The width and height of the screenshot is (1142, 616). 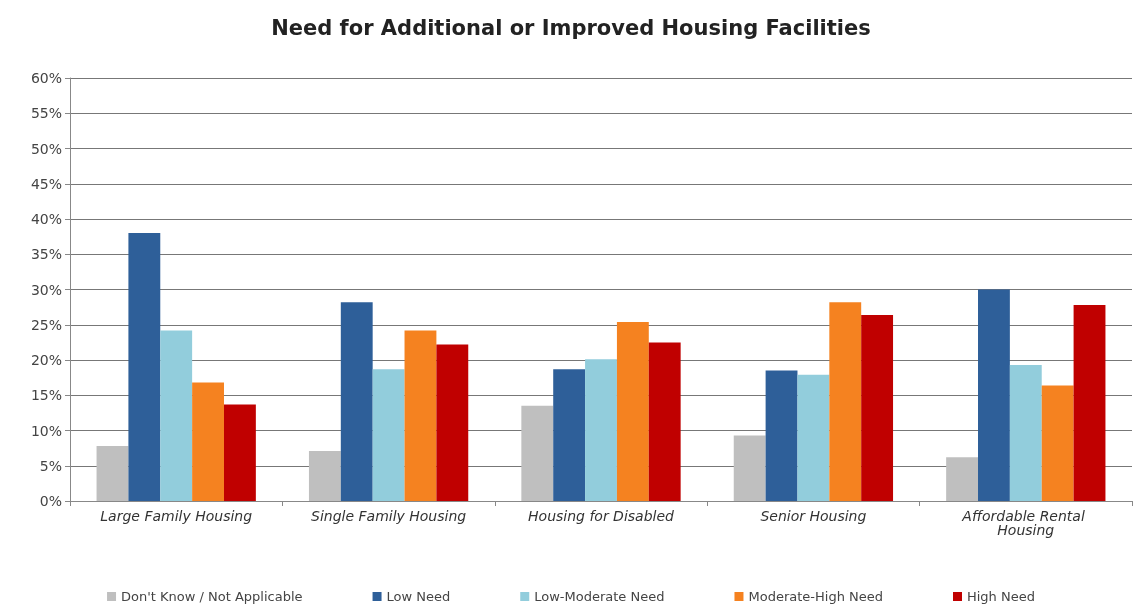 I want to click on x-tick-label: Large Family Housing, so click(x=176, y=516).